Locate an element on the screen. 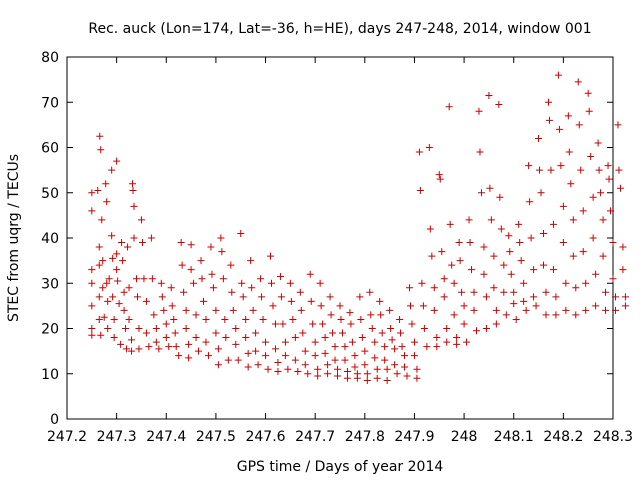 This screenshot has width=640, height=480. x-tick-label: 247.8 is located at coordinates (365, 437).